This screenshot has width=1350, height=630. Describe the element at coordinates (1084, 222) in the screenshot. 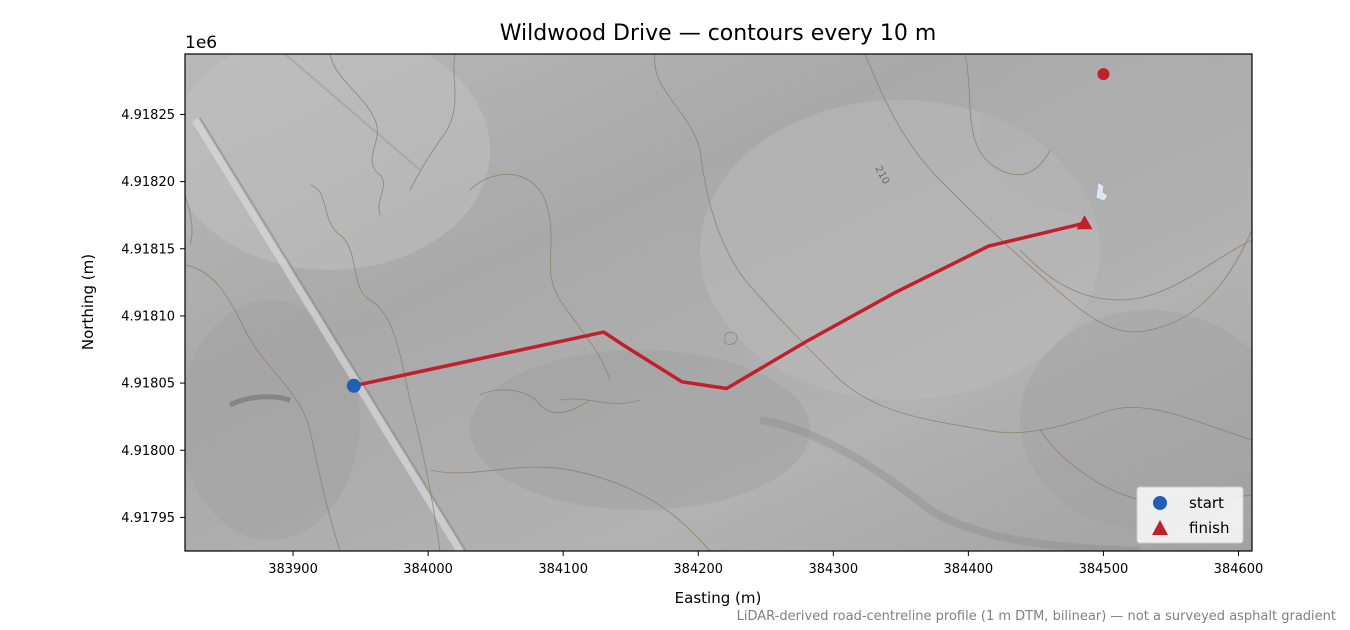

I see `finish-marker` at that location.